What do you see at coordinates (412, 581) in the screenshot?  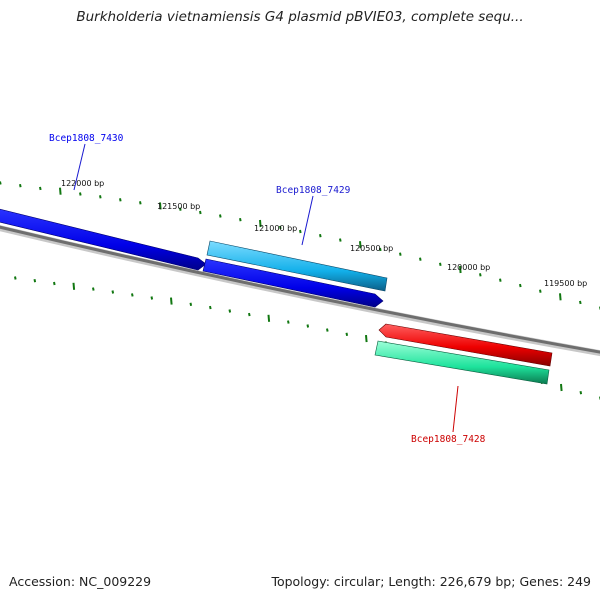 I see `length-label: Length:` at bounding box center [412, 581].